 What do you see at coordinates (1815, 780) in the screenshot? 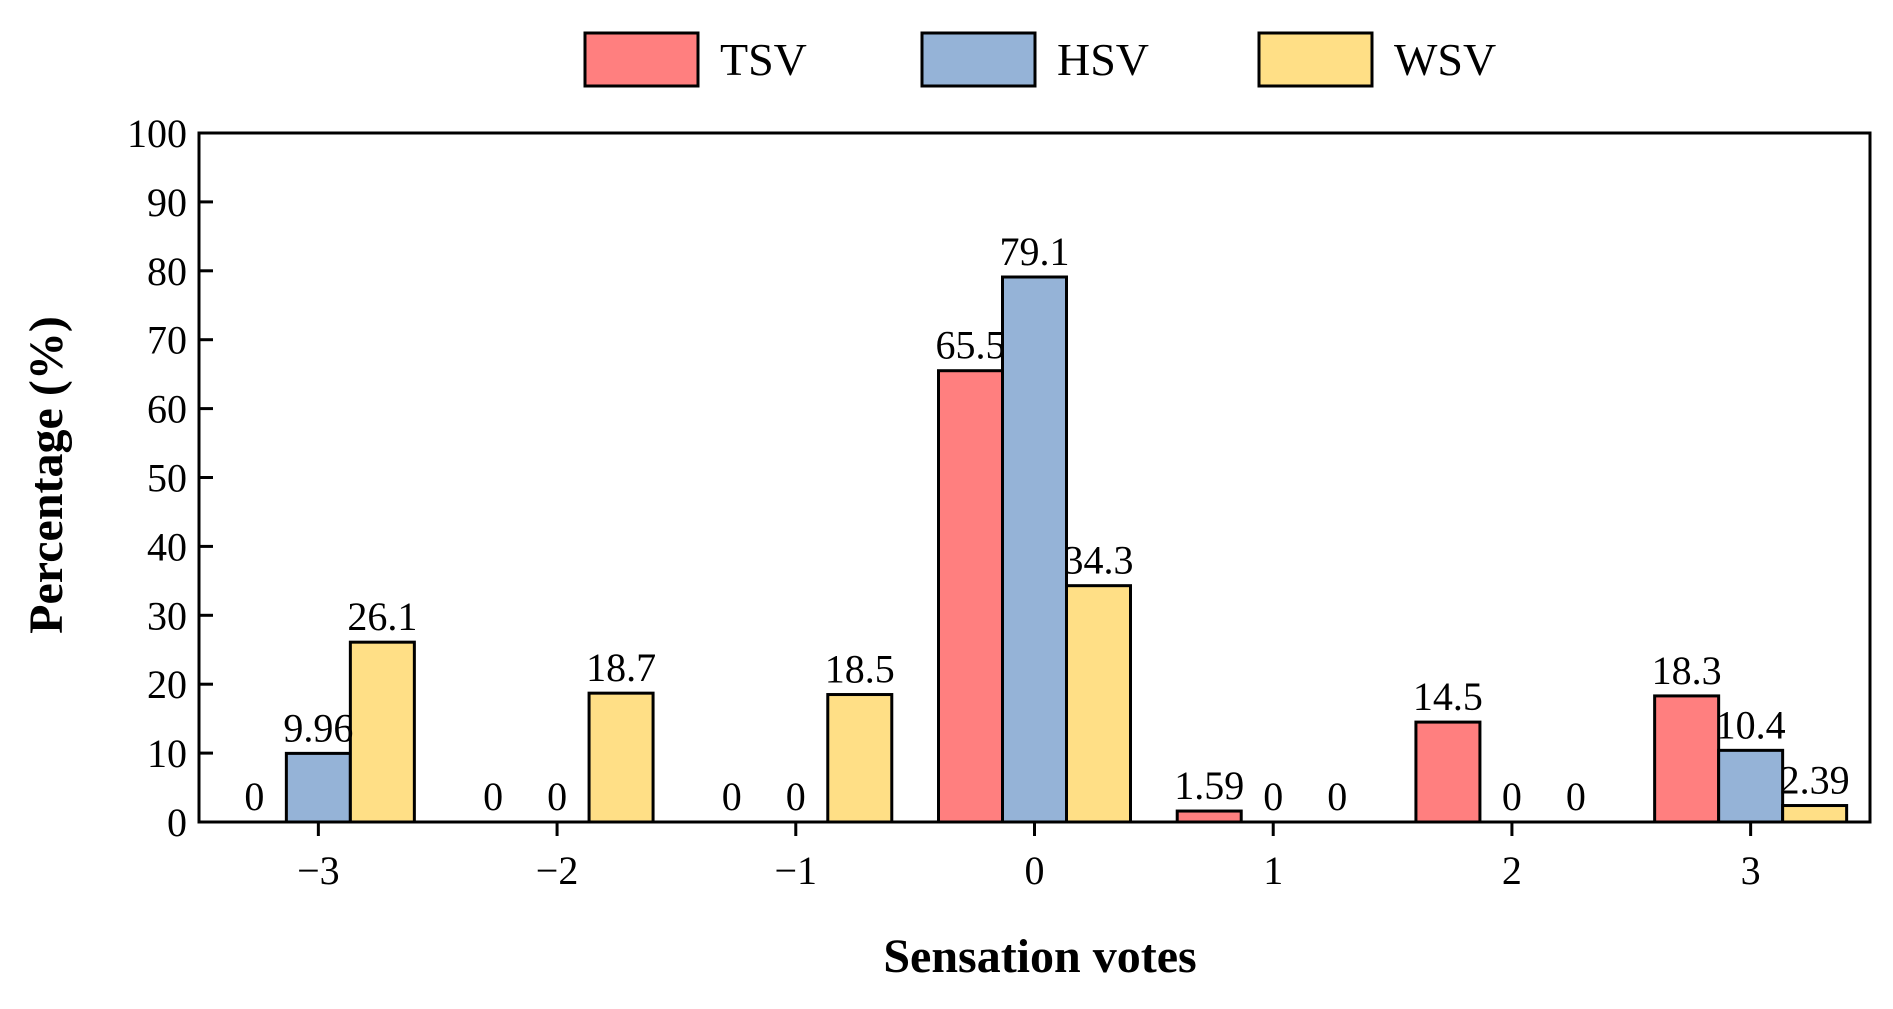
I see `data-label-wsv: 2.39` at bounding box center [1815, 780].